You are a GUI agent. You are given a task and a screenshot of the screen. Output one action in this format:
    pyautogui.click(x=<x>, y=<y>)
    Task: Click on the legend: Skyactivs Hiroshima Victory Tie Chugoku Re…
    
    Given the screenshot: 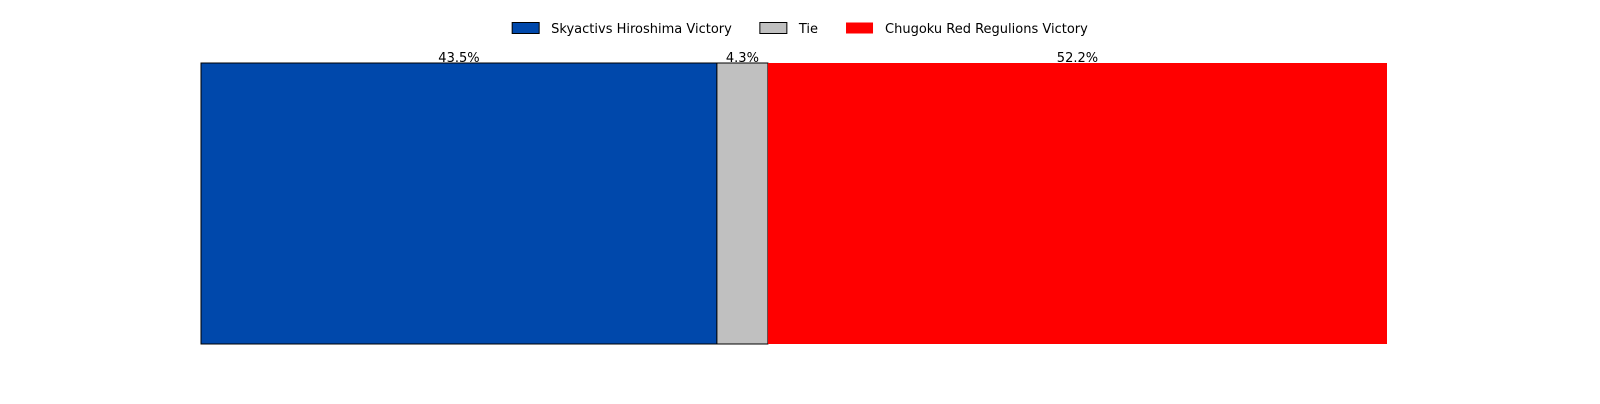 What is the action you would take?
    pyautogui.click(x=799, y=29)
    